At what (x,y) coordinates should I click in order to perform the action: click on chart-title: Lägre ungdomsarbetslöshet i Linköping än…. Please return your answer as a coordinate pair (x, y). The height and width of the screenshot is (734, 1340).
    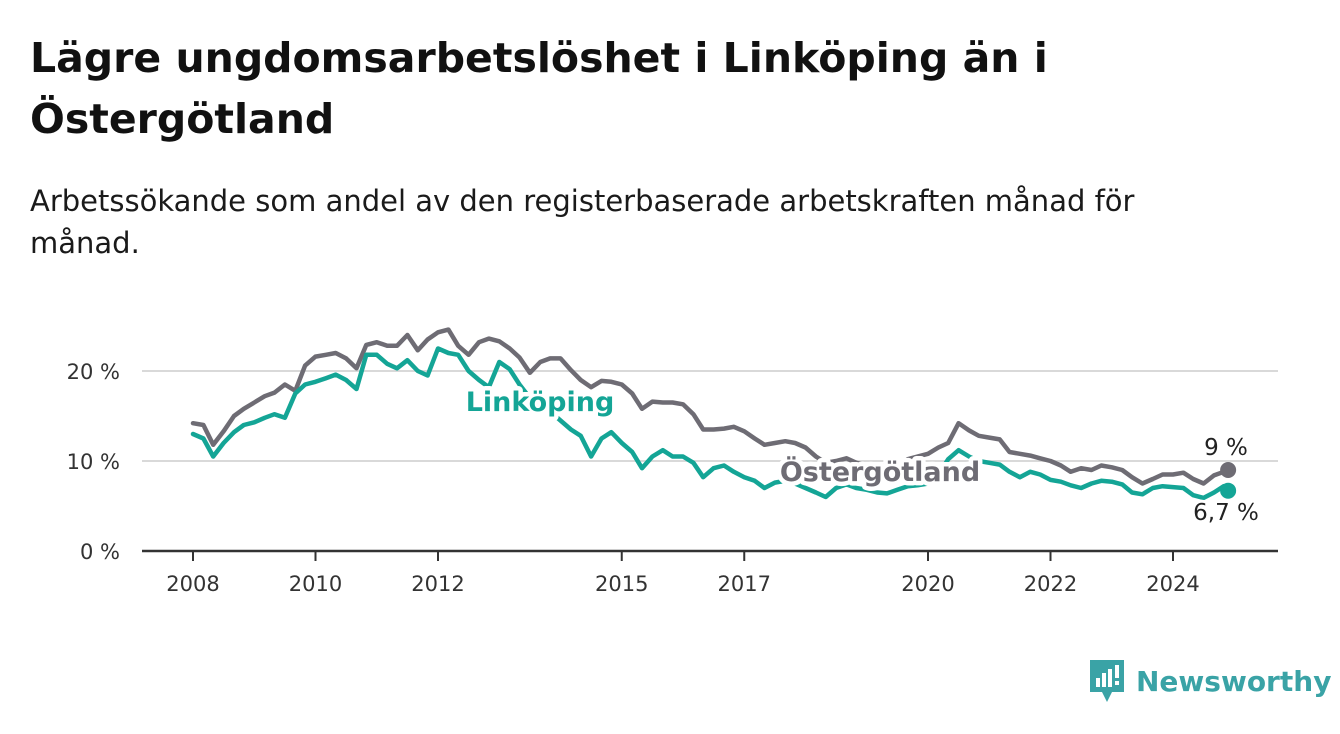
    Looking at the image, I should click on (539, 88).